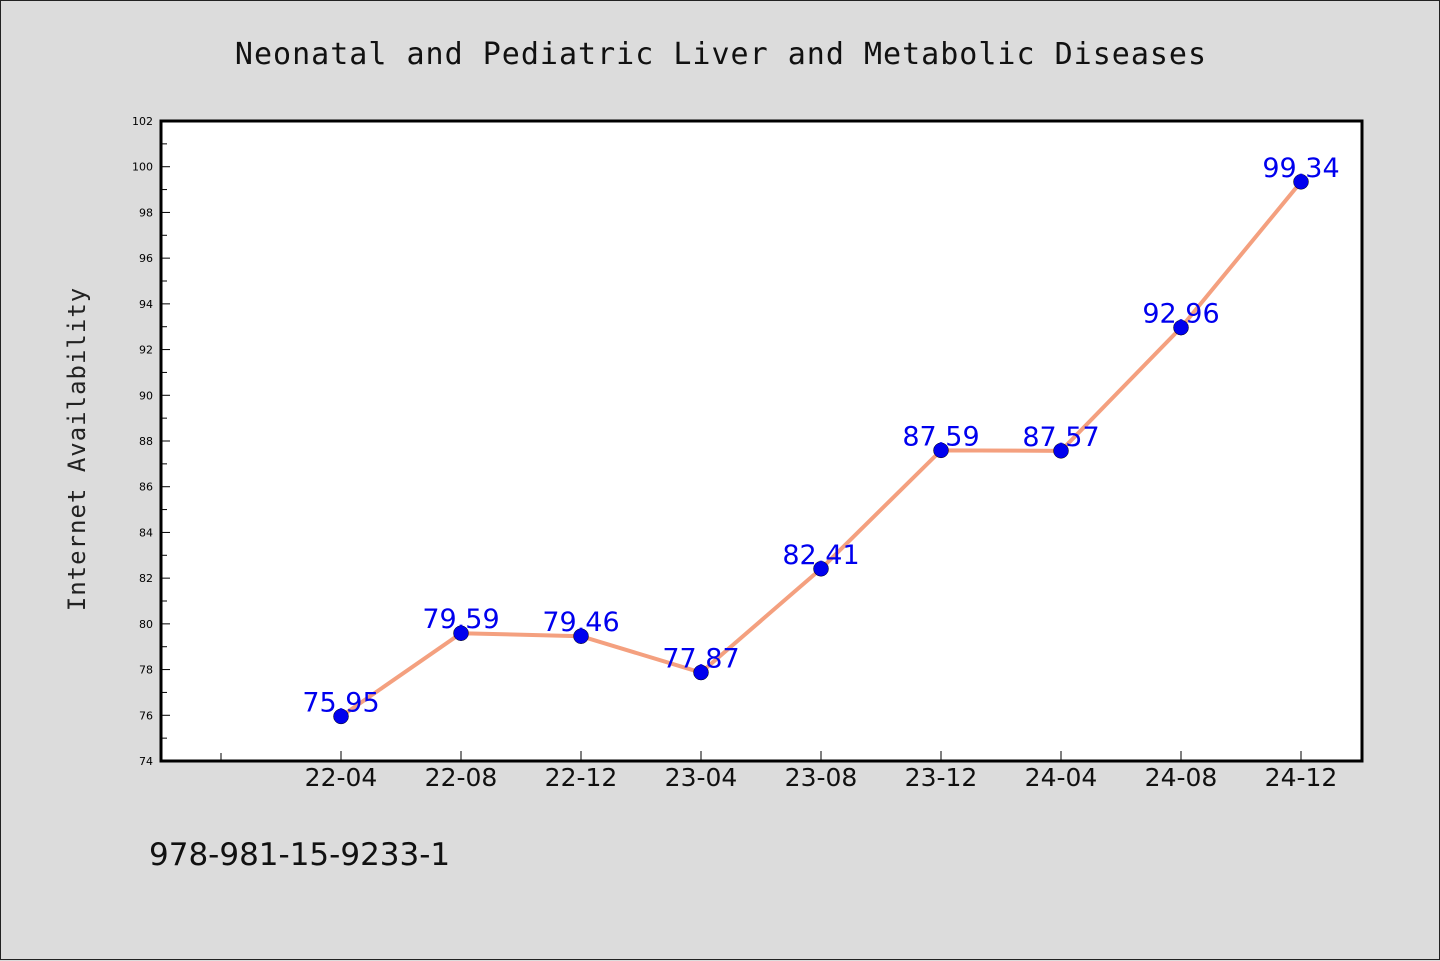 Image resolution: width=1440 pixels, height=961 pixels. What do you see at coordinates (146, 578) in the screenshot?
I see `y-tick-label: 82` at bounding box center [146, 578].